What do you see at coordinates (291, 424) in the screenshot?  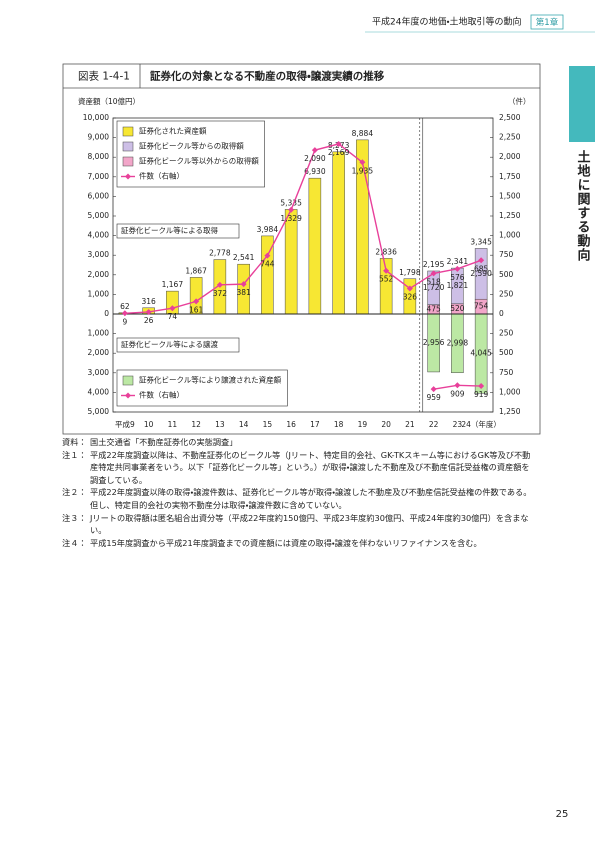 I see `x-tick-label: 16` at bounding box center [291, 424].